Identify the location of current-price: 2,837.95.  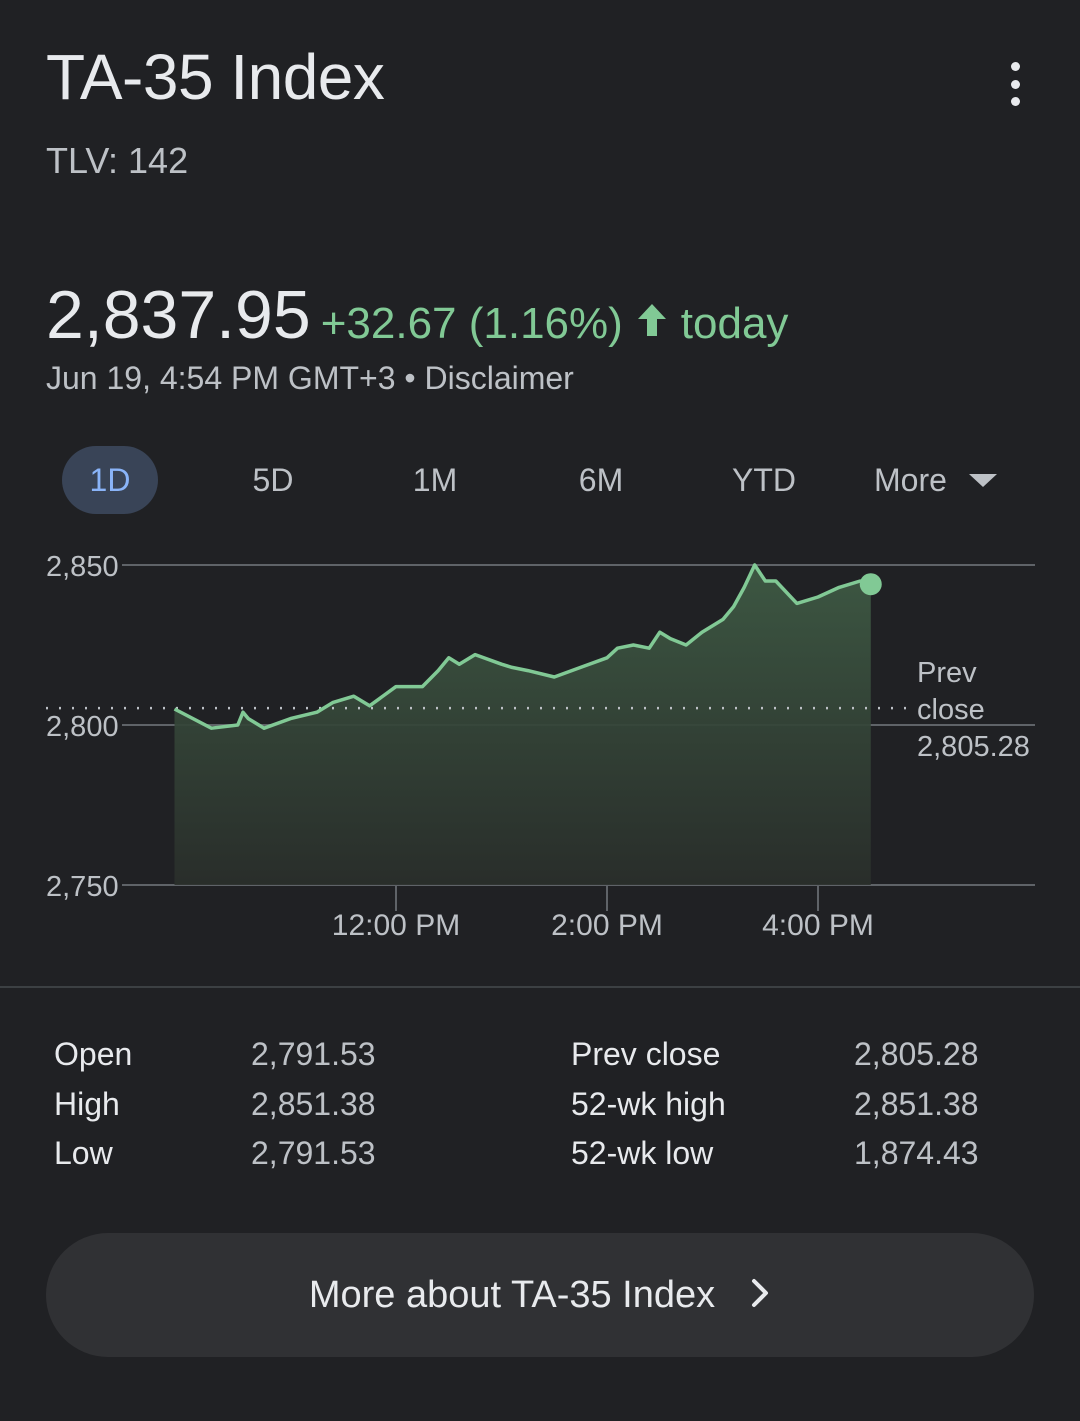
(178, 315).